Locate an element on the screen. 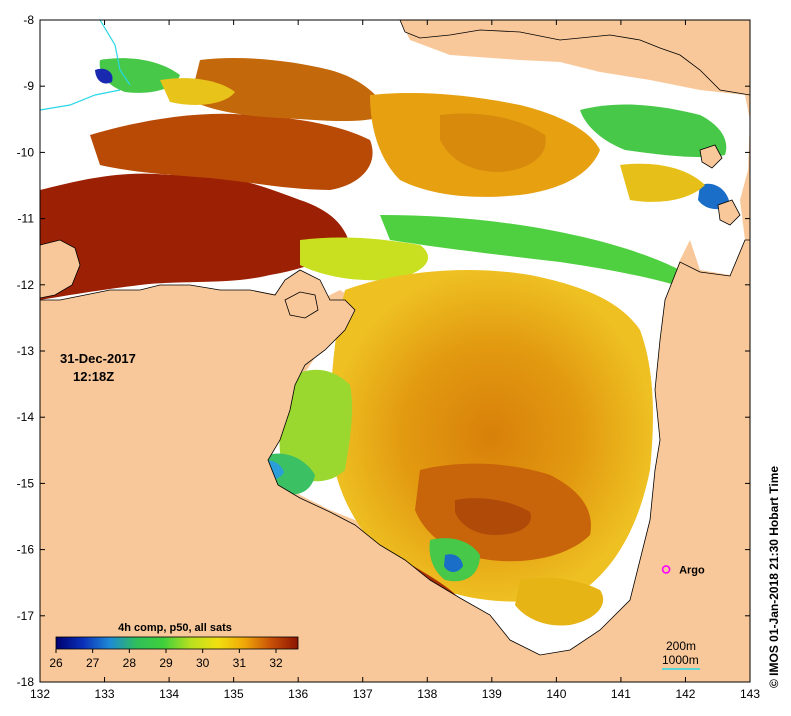 This screenshot has height=716, width=791. x-tick-label: 140 is located at coordinates (556, 694).